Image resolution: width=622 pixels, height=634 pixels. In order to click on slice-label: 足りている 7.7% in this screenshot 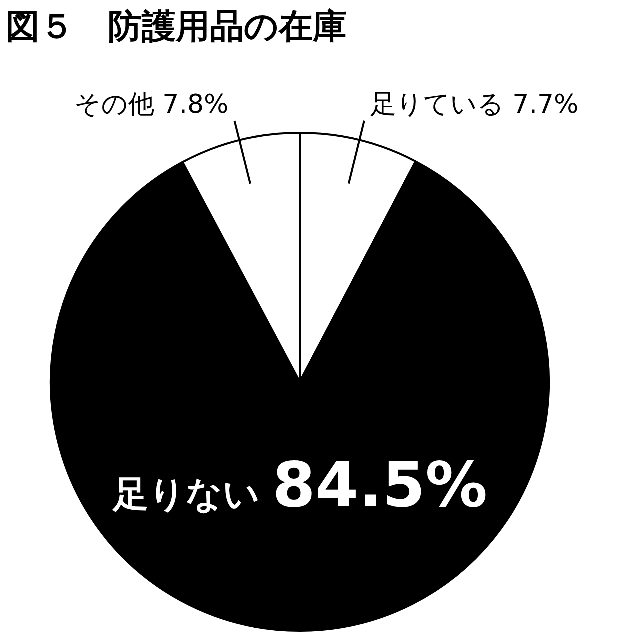, I will do `click(474, 105)`.